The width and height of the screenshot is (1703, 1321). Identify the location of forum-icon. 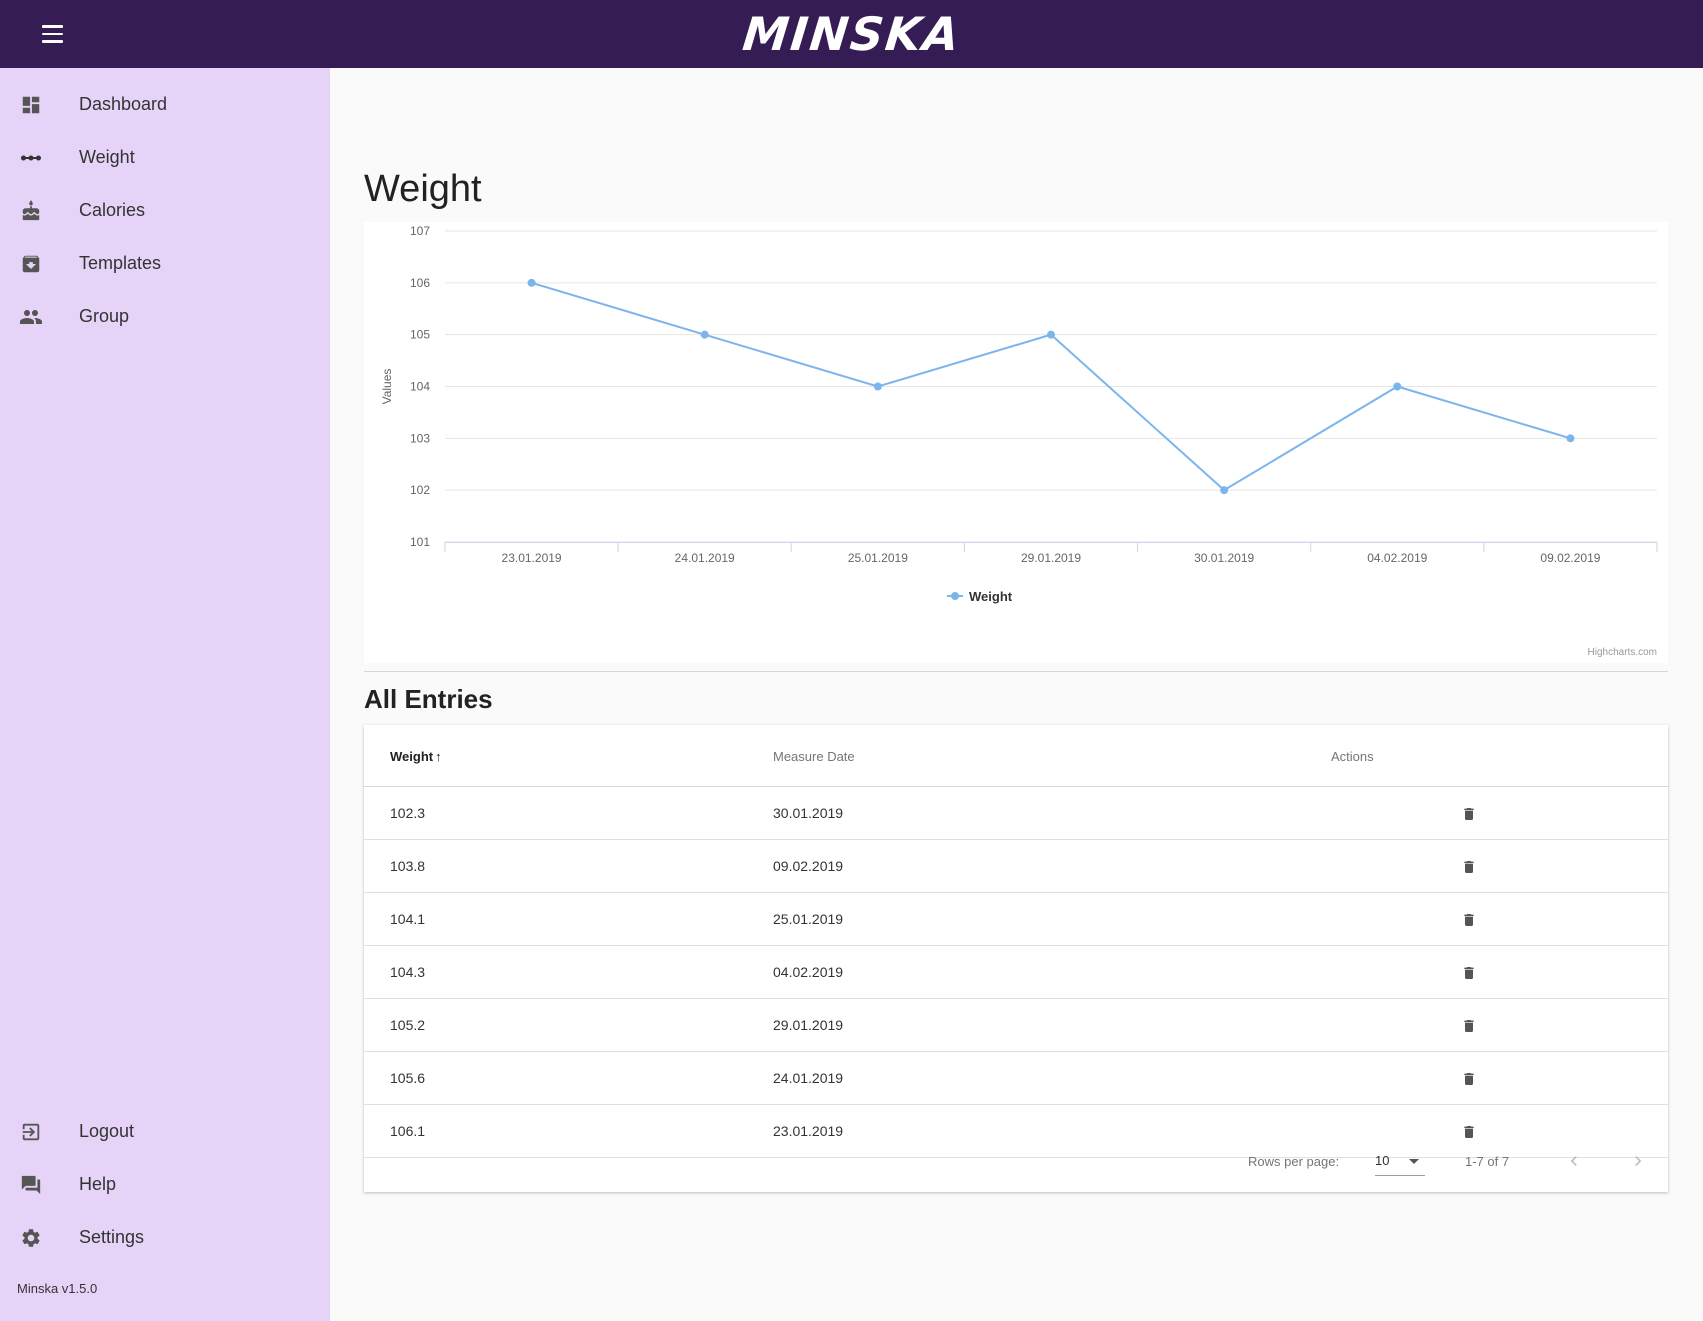
(31, 1185).